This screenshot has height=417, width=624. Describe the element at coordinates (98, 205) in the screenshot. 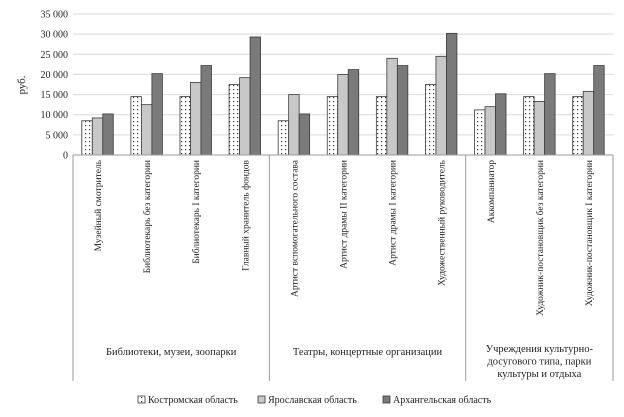

I see `category-label: Музейный смотритель` at that location.